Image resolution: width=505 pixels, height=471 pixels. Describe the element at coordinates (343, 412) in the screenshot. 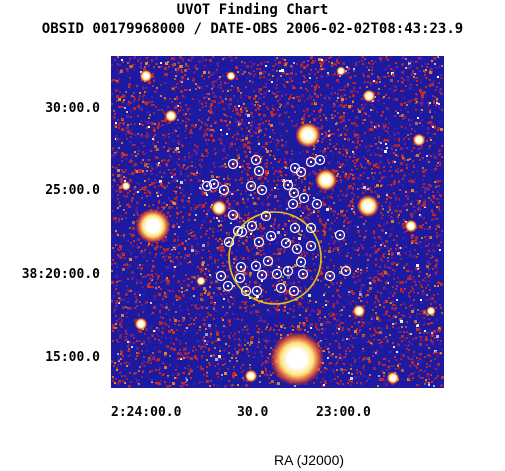

I see `ra-tick-label: 23:00.0` at that location.